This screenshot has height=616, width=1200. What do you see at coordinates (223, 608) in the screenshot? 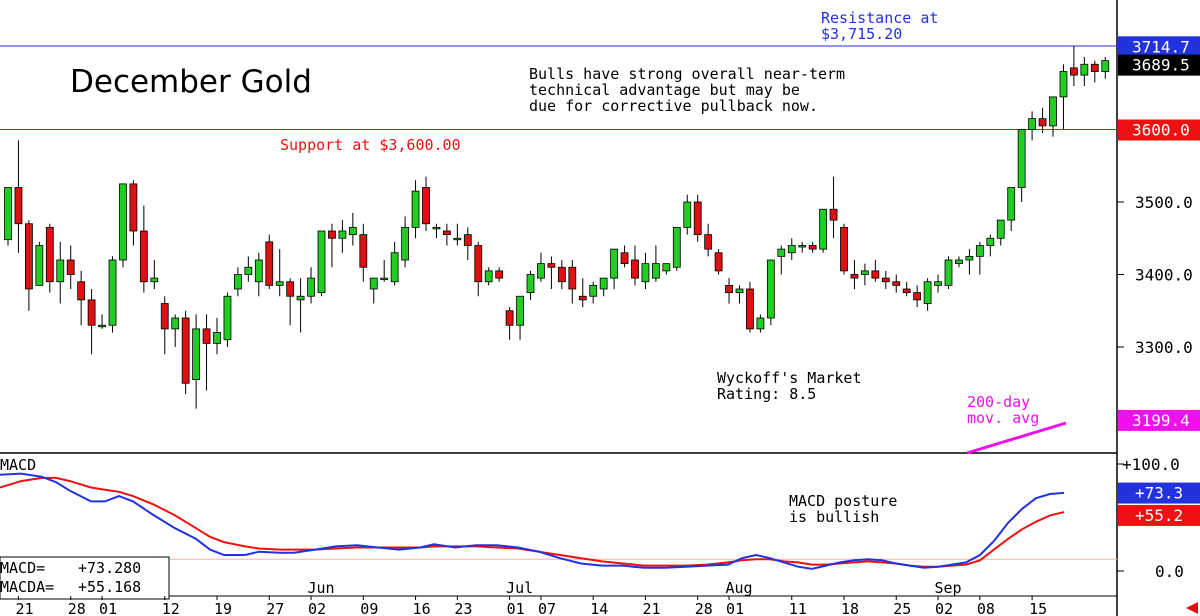
I see `x-tick-label: 19` at bounding box center [223, 608].